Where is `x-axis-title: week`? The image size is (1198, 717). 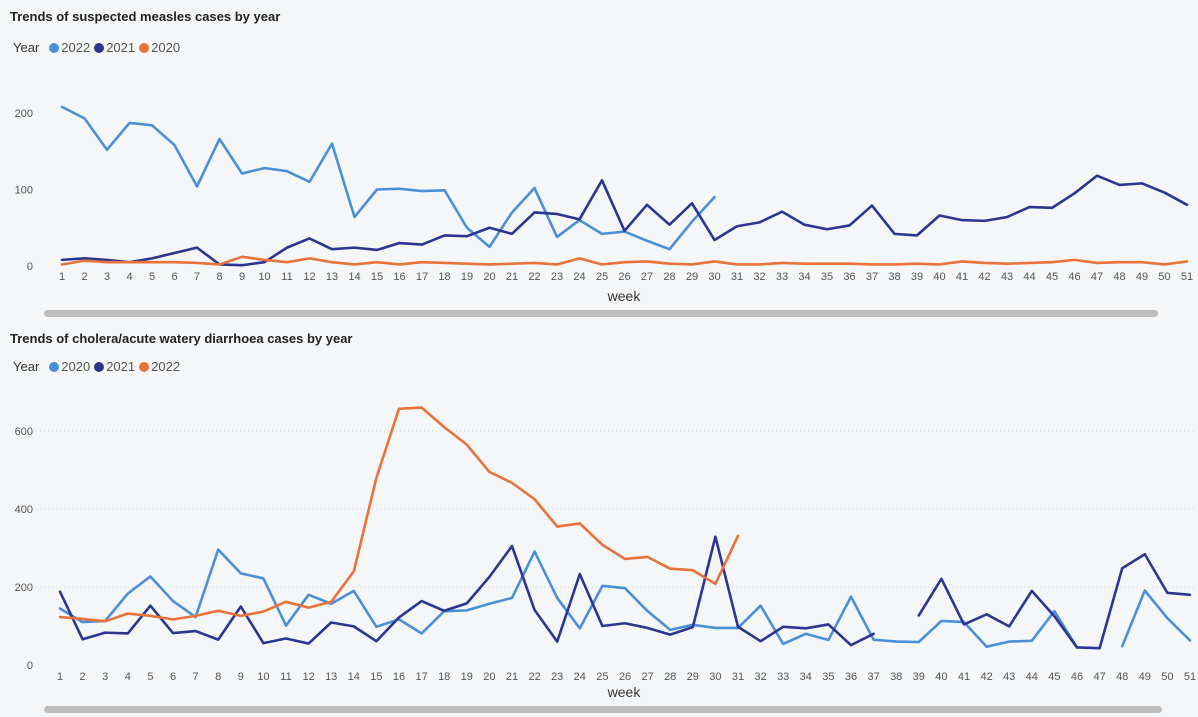
x-axis-title: week is located at coordinates (624, 692).